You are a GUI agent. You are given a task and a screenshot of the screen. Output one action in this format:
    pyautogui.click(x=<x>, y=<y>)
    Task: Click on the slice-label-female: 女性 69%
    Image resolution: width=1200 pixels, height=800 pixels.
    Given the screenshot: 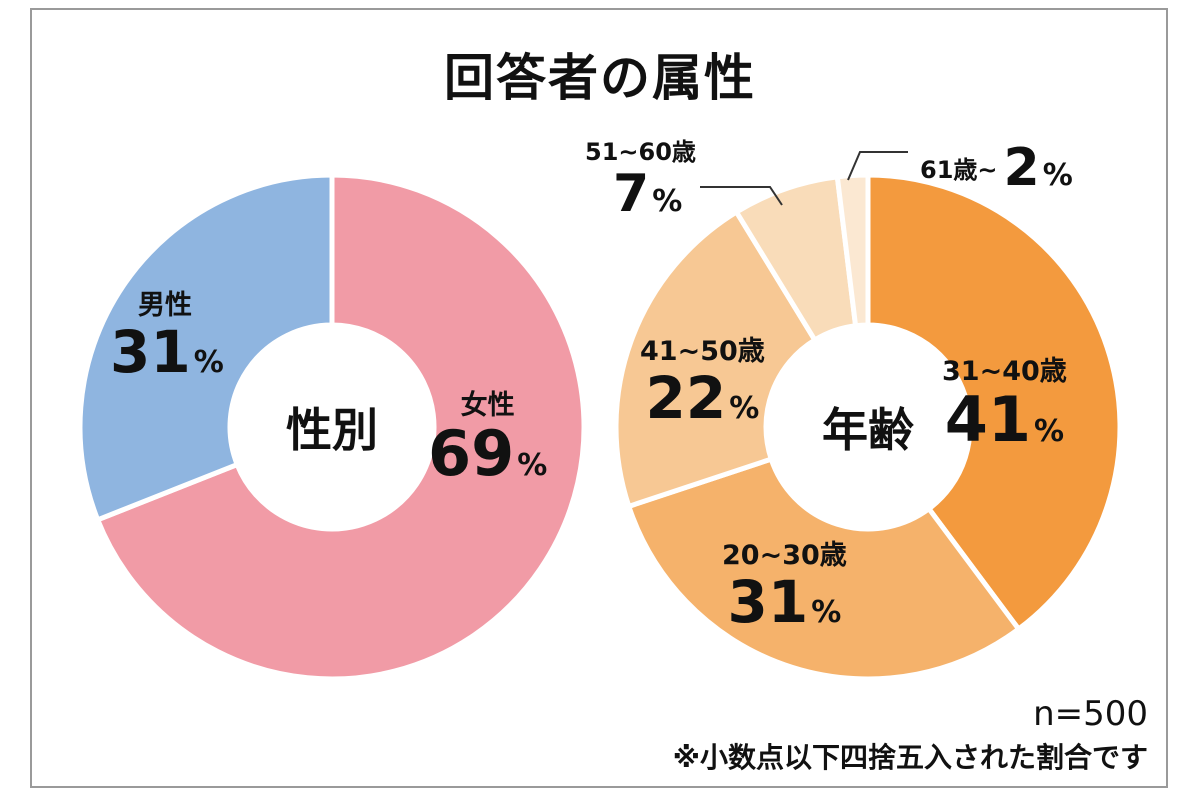 What is the action you would take?
    pyautogui.click(x=487, y=438)
    